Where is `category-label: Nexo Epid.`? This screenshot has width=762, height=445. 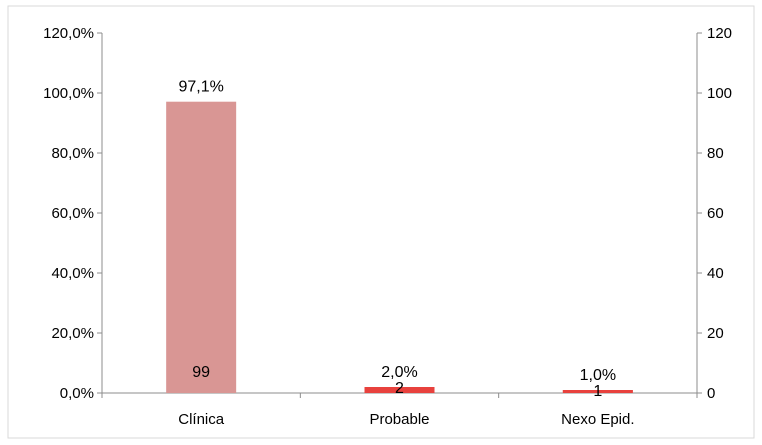
category-label: Nexo Epid. is located at coordinates (597, 419).